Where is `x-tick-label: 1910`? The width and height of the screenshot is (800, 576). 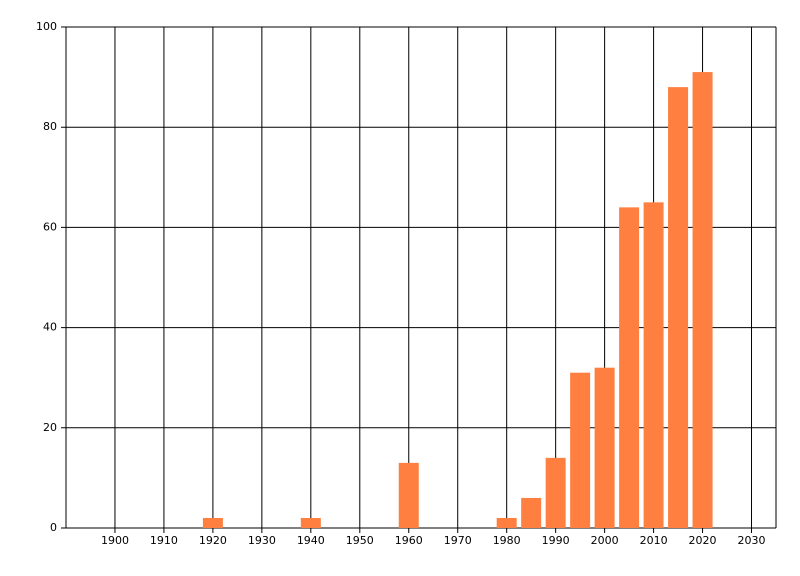 x-tick-label: 1910 is located at coordinates (164, 540).